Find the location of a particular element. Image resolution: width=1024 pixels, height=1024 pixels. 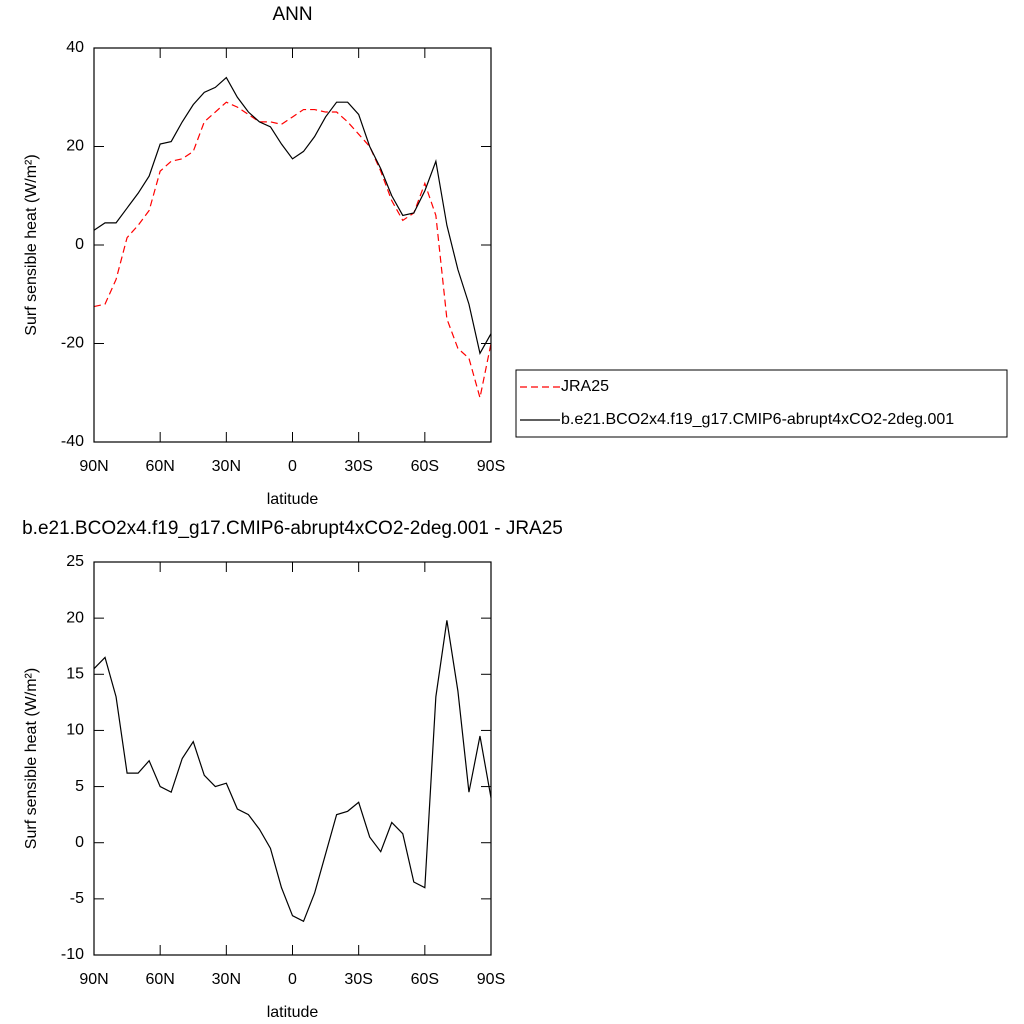

y-tick-label: 40 is located at coordinates (75, 47).